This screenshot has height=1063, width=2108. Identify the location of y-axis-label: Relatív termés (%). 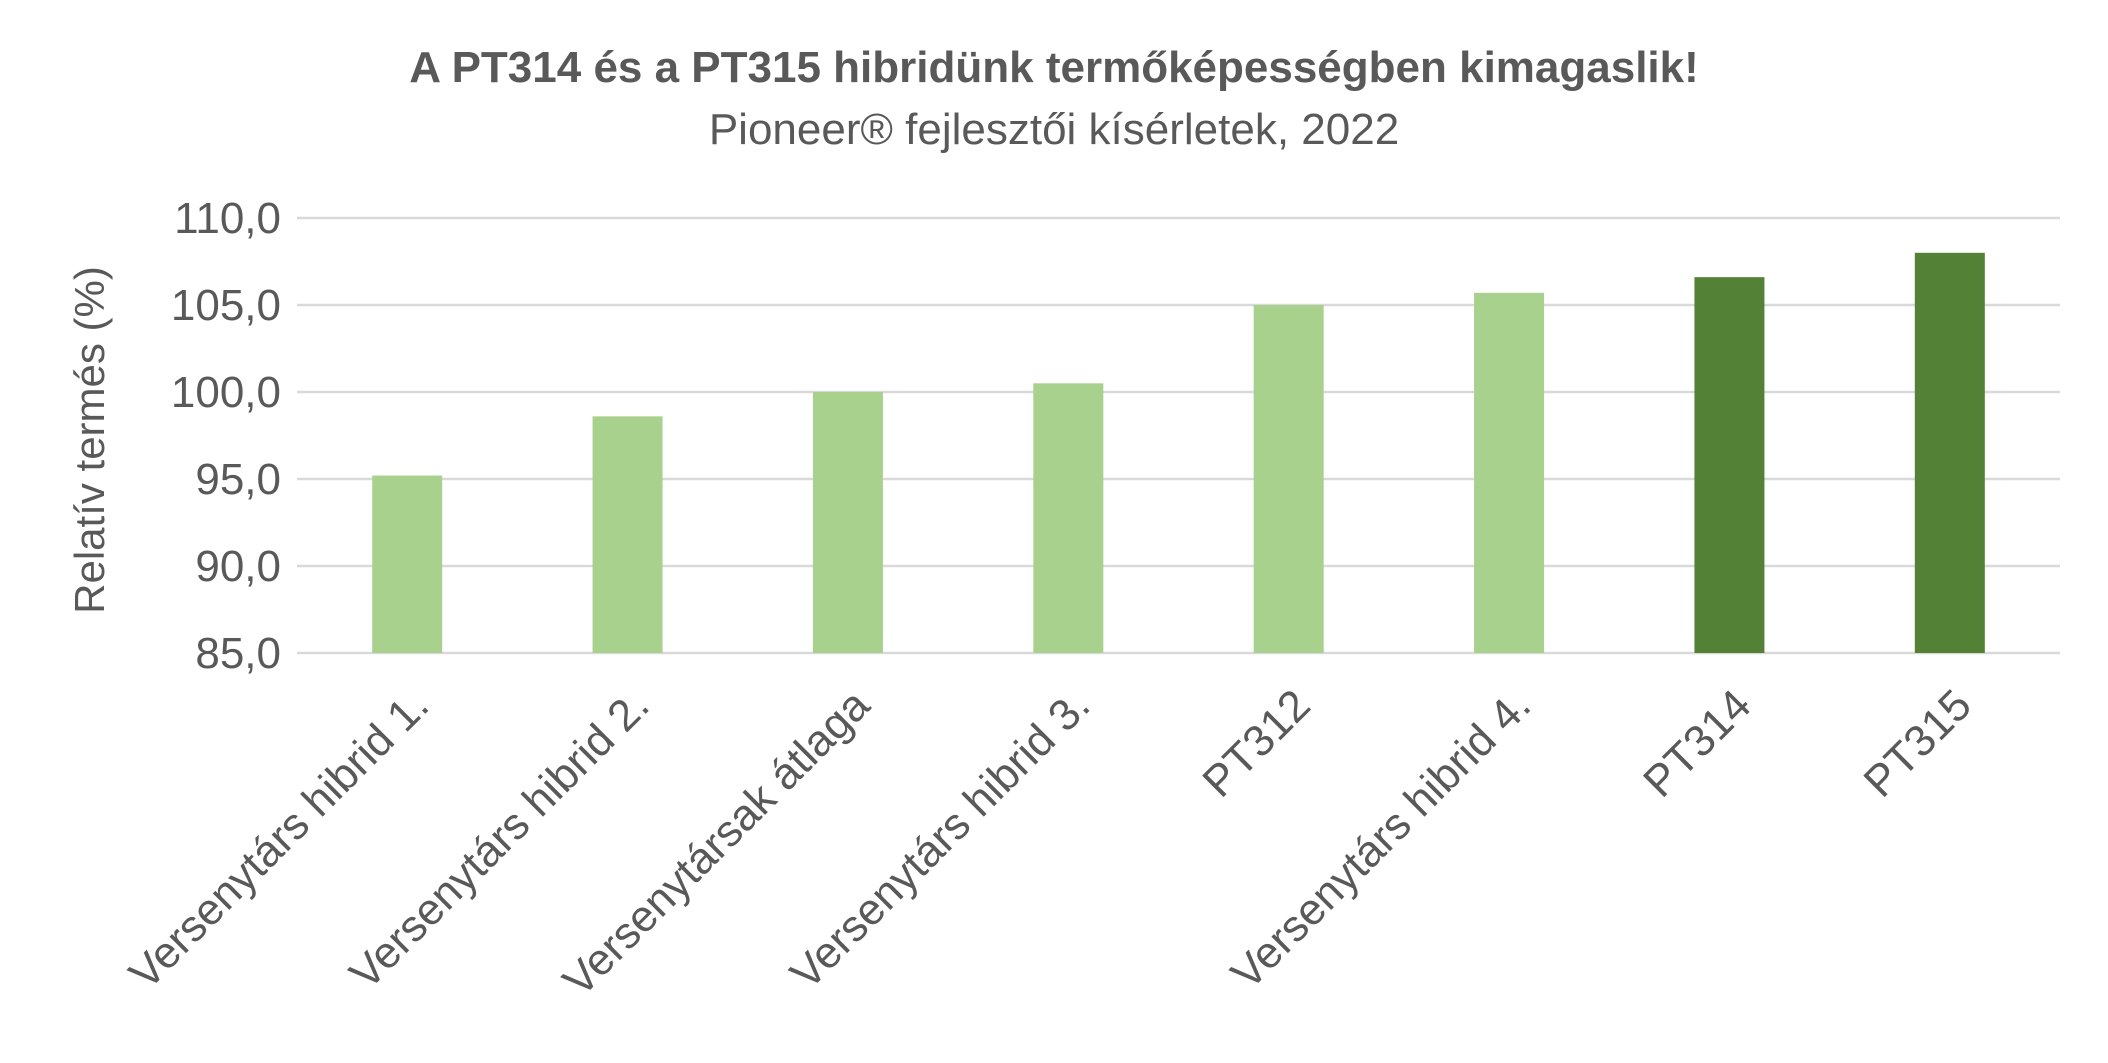
(89, 440).